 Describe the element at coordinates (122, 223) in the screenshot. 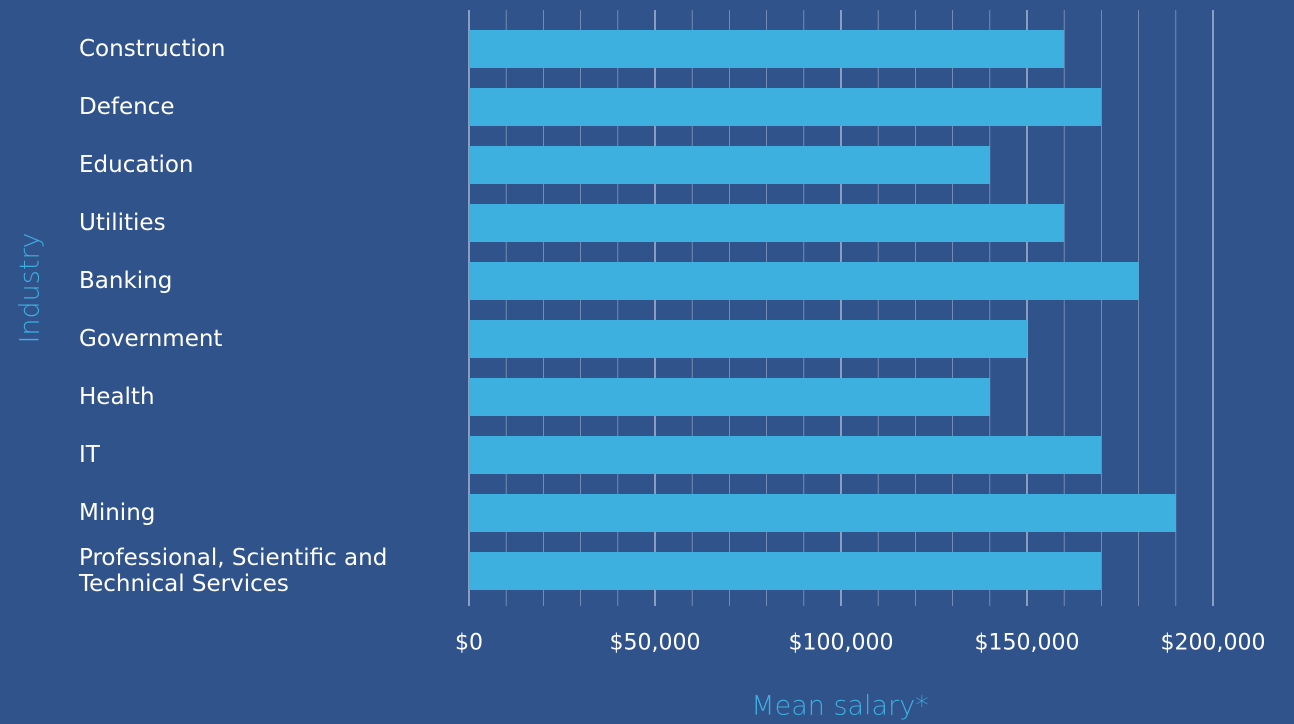

I see `category-label: Utilities` at that location.